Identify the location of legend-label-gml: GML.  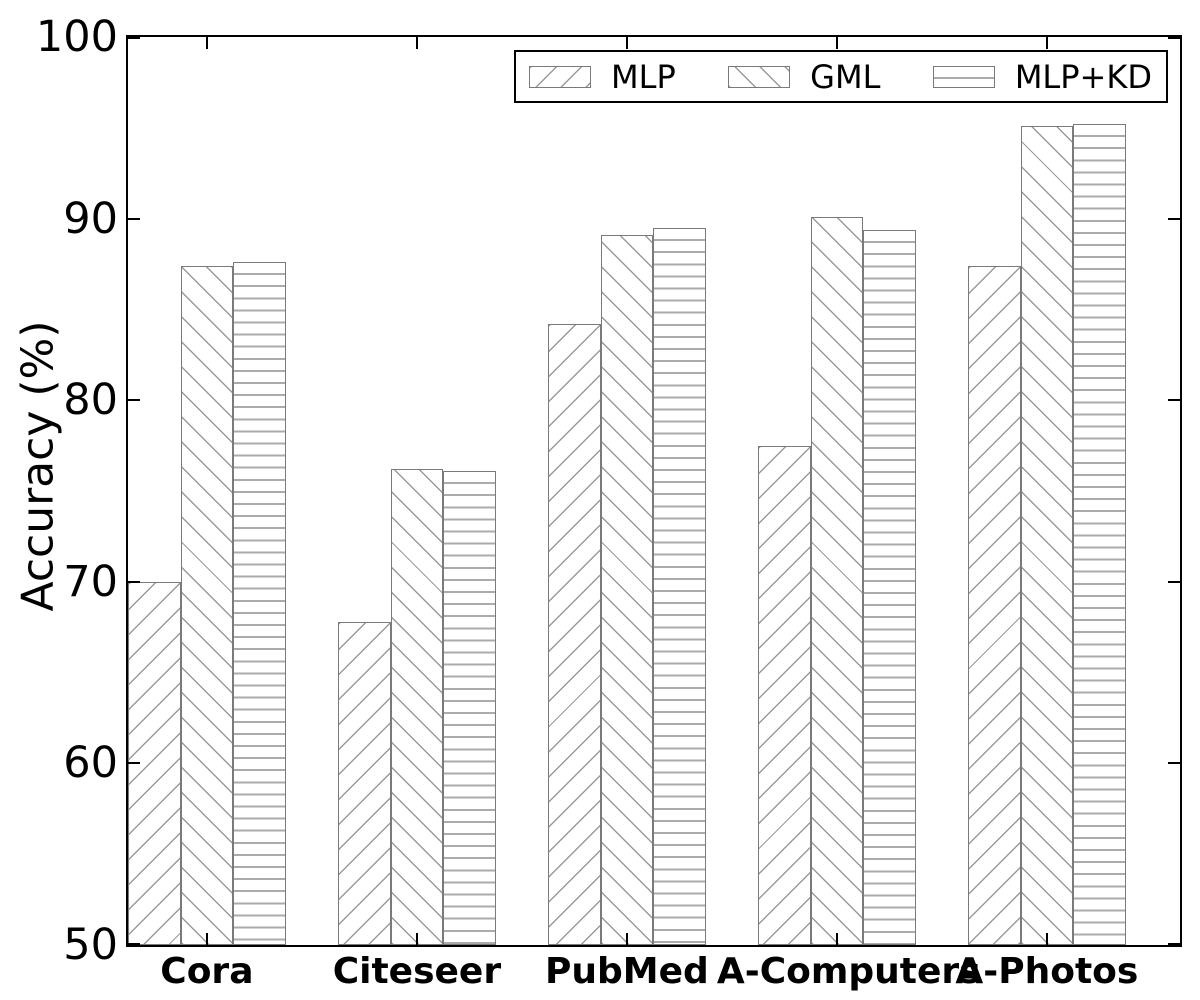
(845, 76).